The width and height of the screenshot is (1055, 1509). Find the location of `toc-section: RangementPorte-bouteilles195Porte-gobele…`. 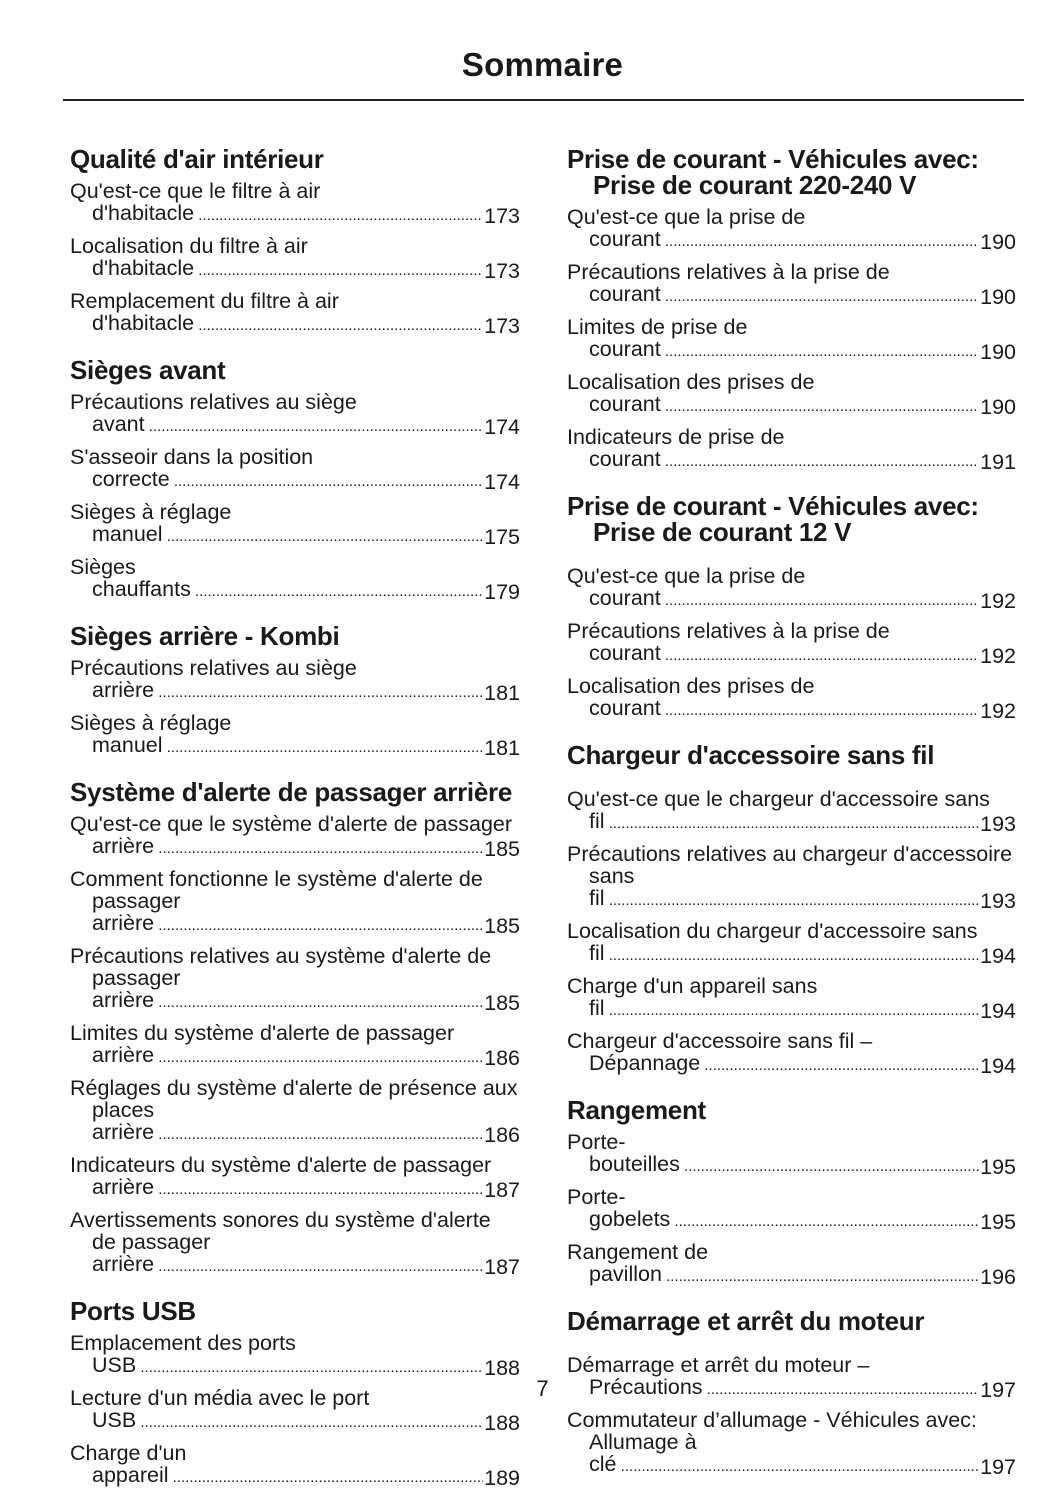

toc-section: RangementPorte-bouteilles195Porte-gobele… is located at coordinates (791, 1192).